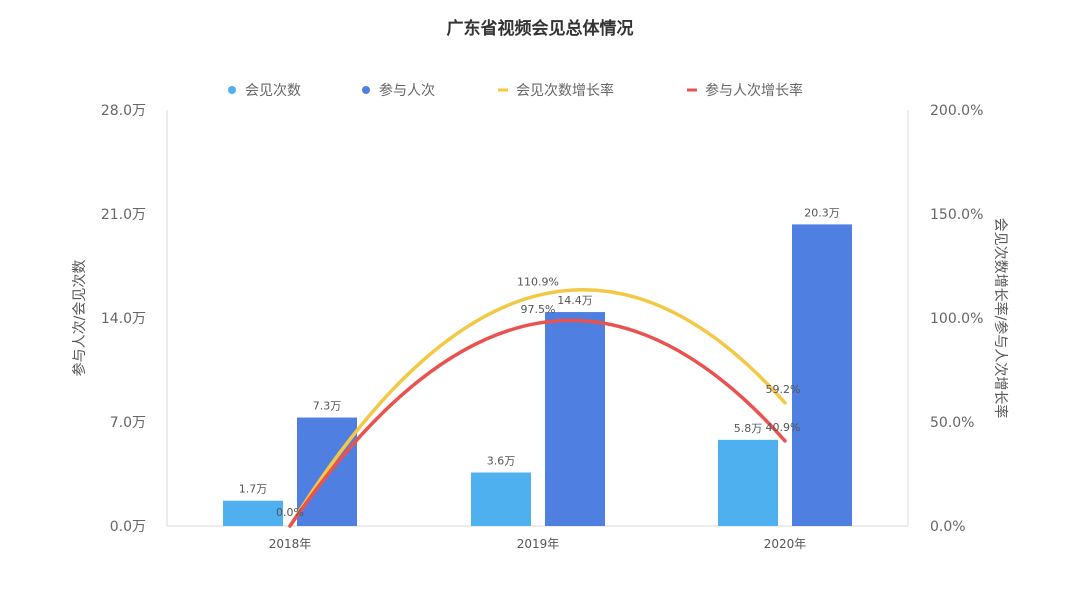 This screenshot has width=1080, height=593. Describe the element at coordinates (123, 319) in the screenshot. I see `y-left-tick-label: 14.0万` at that location.